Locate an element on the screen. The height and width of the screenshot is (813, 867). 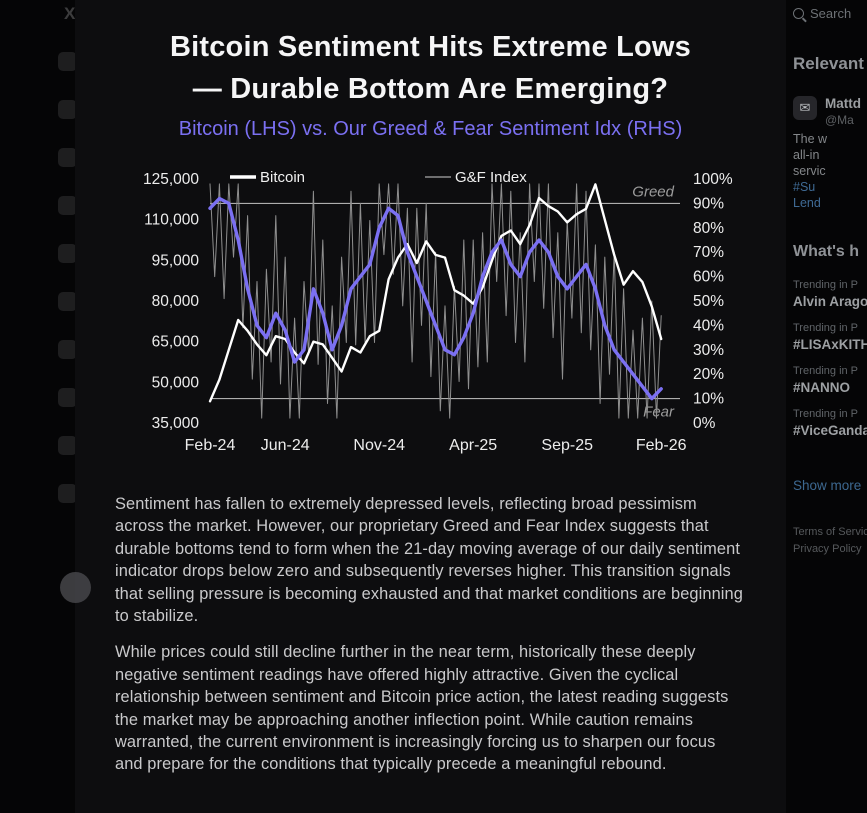
search-icon is located at coordinates (798, 13).